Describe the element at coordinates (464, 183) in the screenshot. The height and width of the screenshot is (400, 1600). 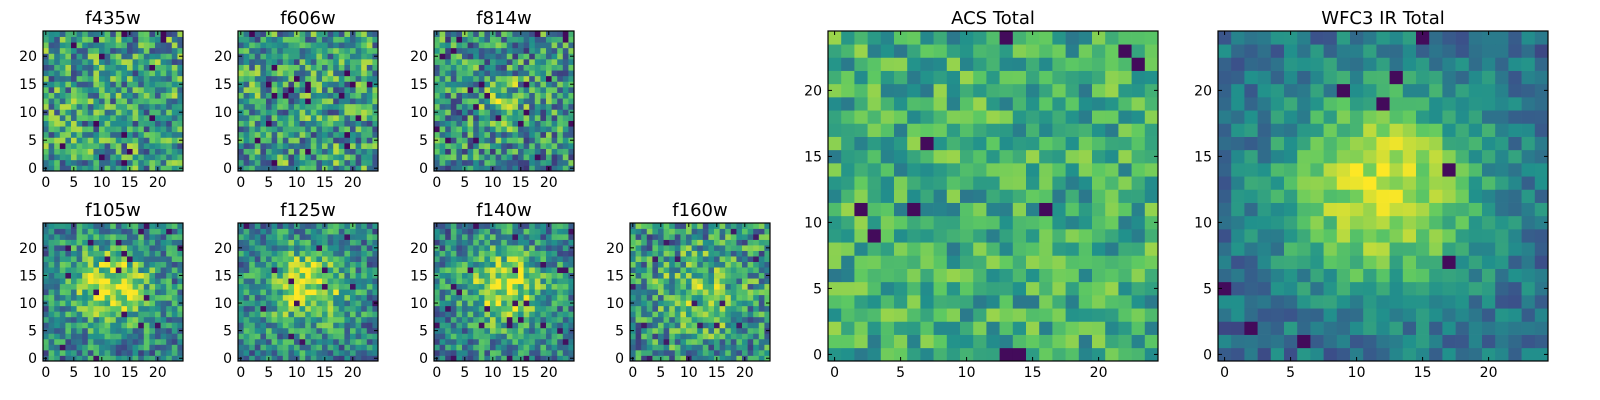
I see `x-tick-label: 5` at that location.